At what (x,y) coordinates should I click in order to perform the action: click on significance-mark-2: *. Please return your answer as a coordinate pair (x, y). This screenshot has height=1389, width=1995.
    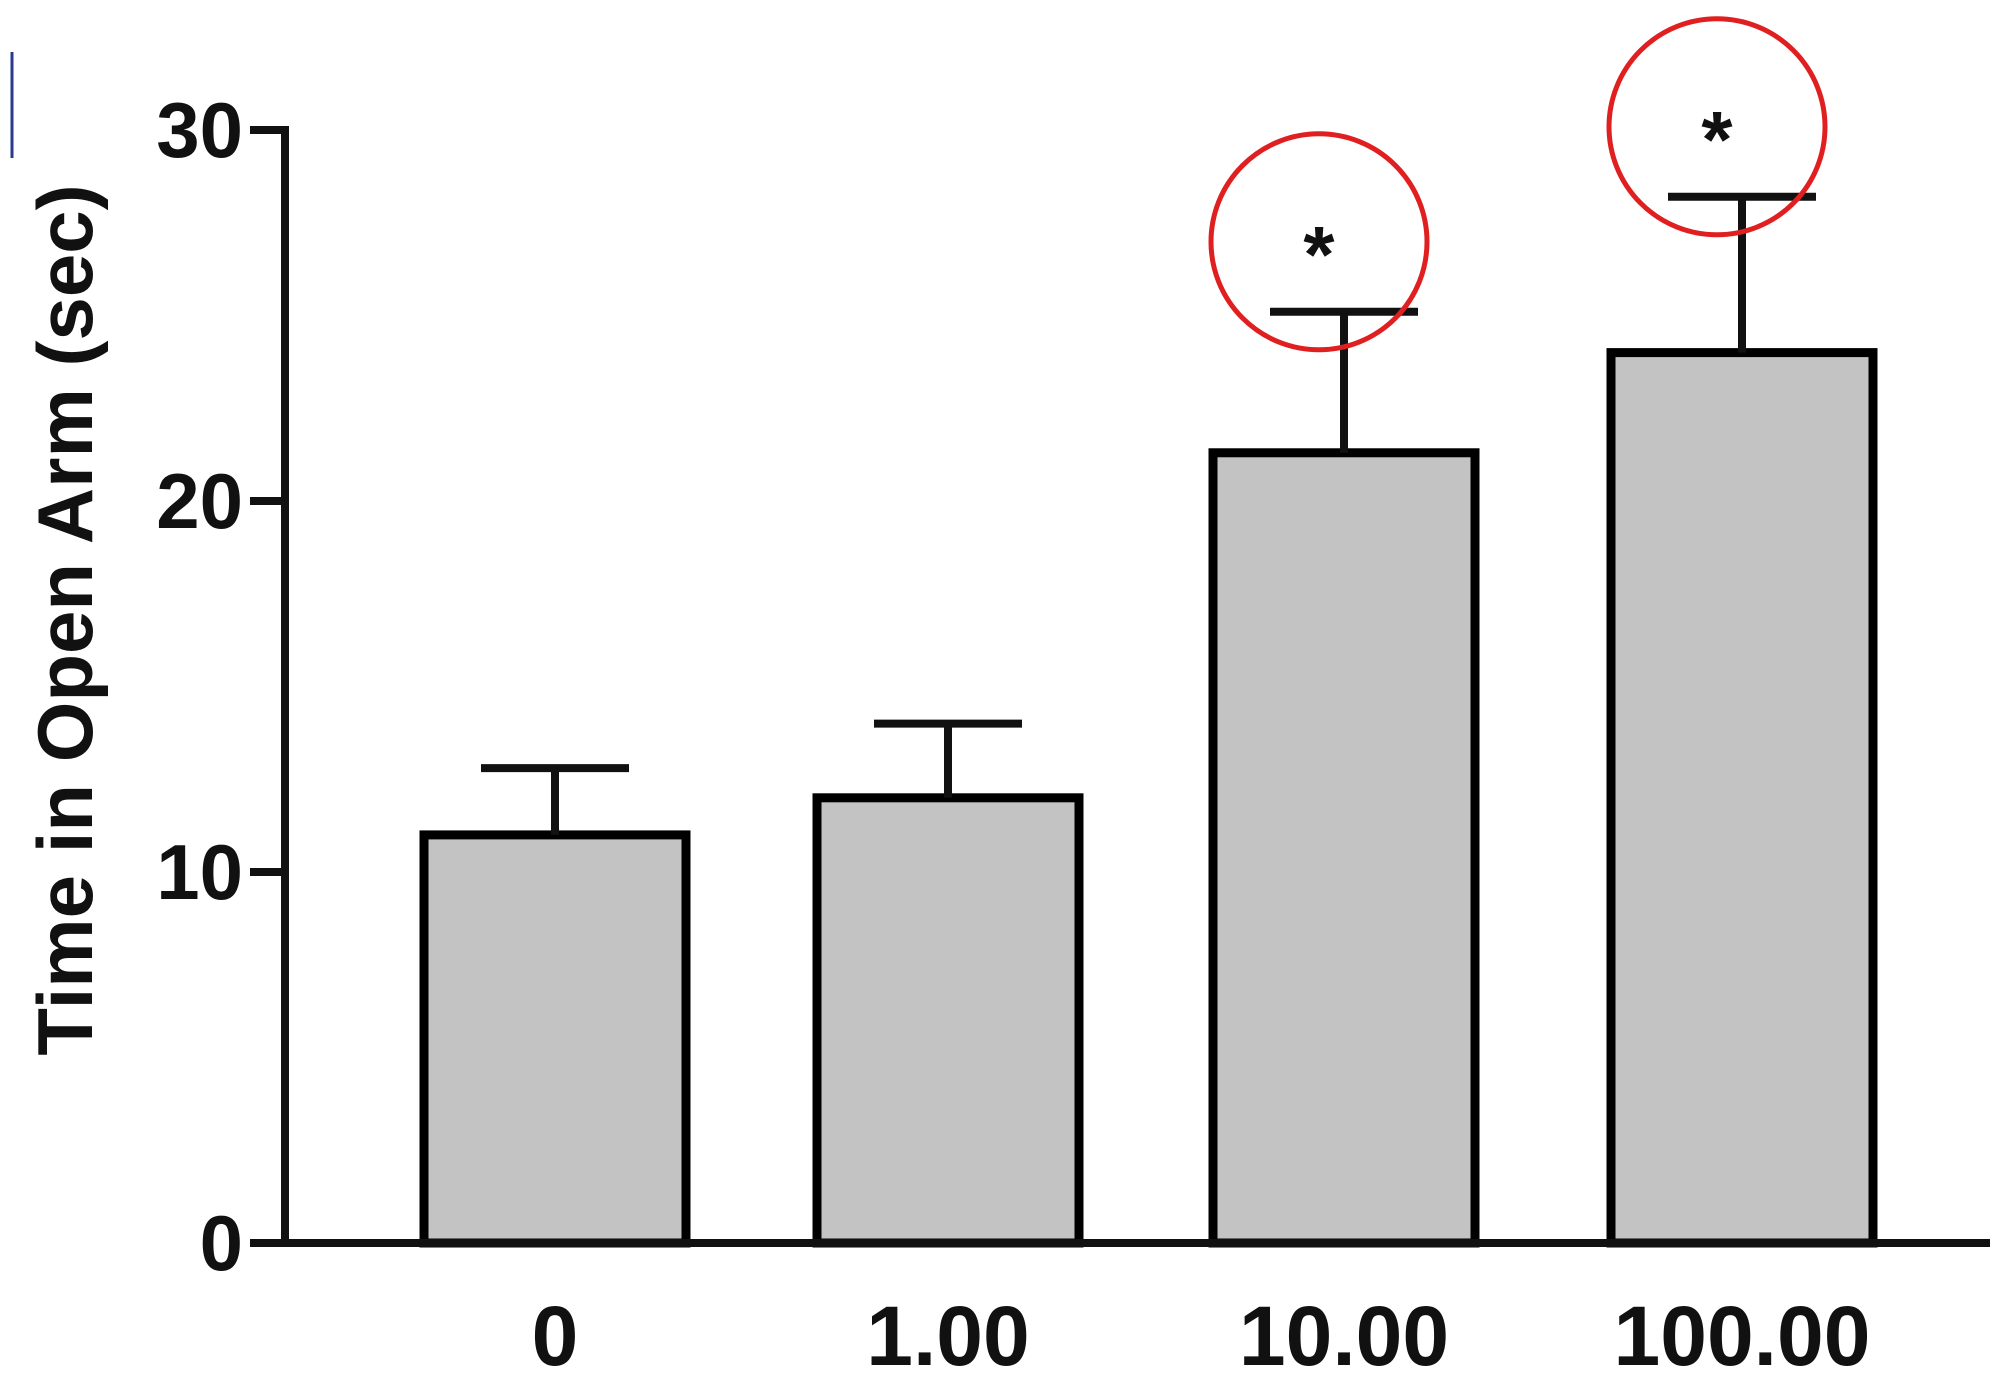
    Looking at the image, I should click on (1319, 254).